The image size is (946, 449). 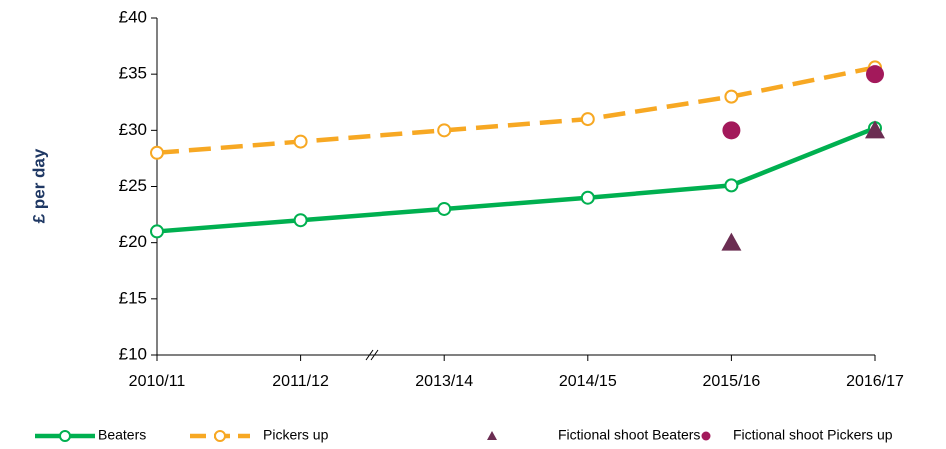 I want to click on x-tick-label: 2013/14, so click(x=444, y=381).